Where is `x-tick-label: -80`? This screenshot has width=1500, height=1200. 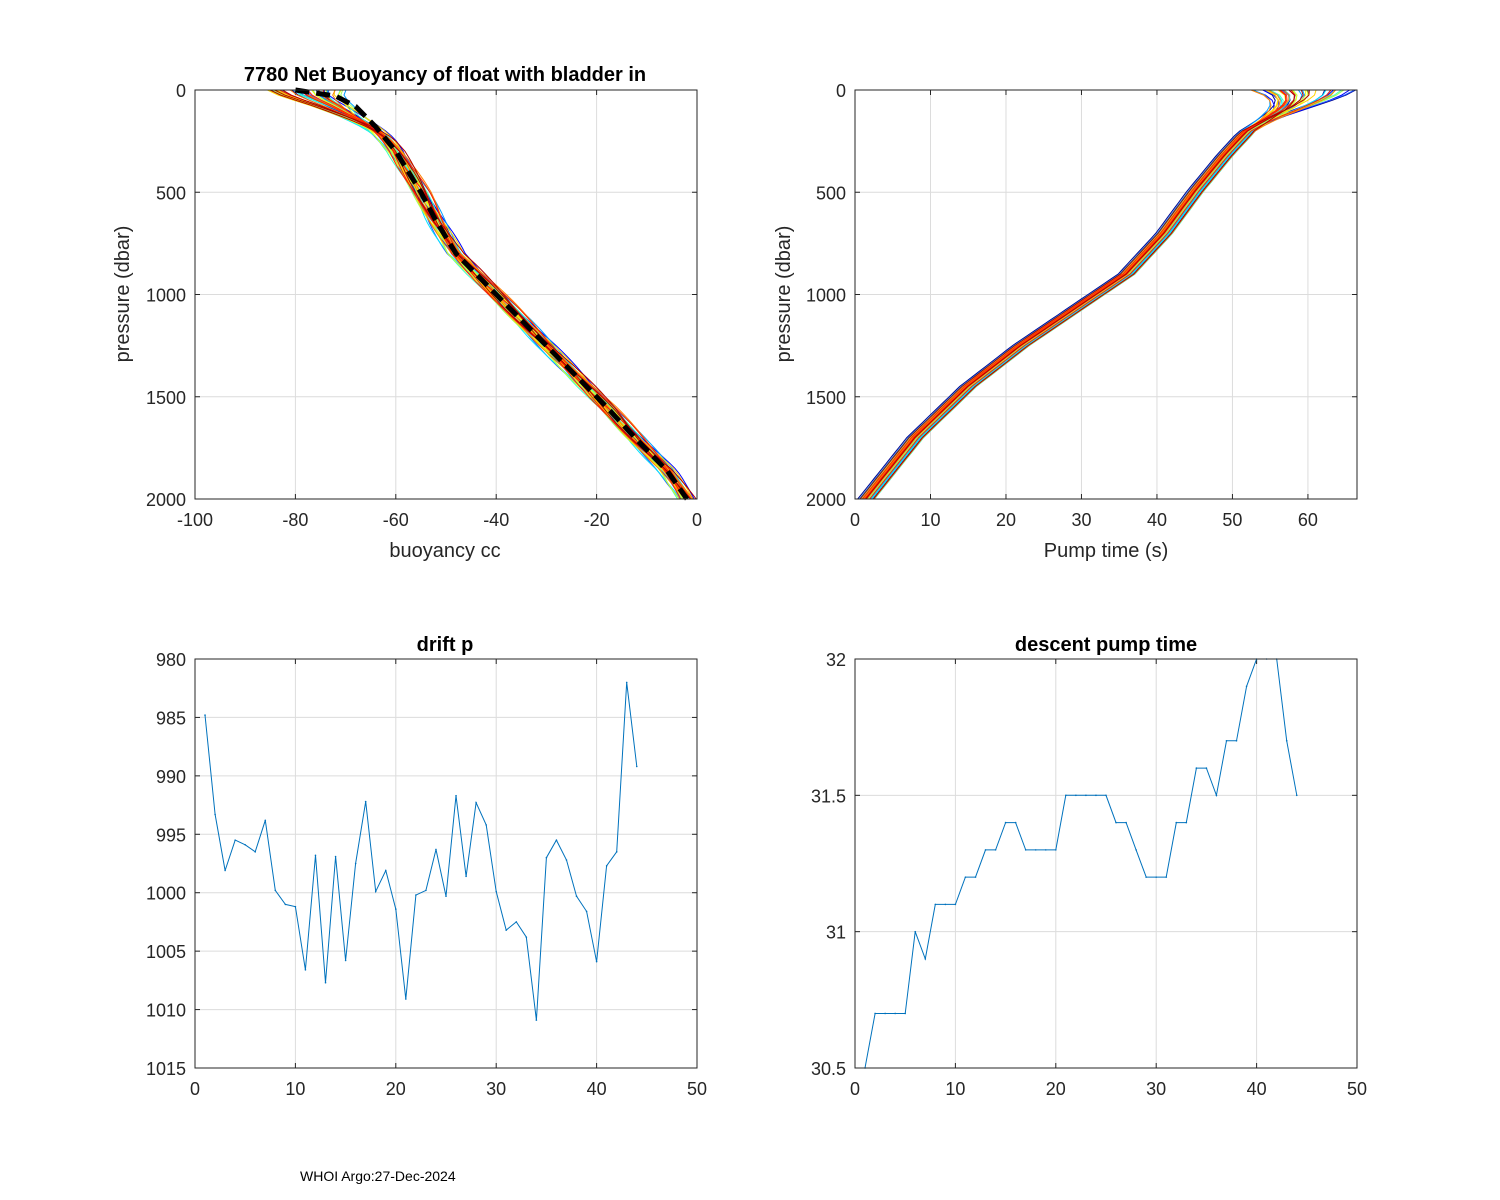
x-tick-label: -80 is located at coordinates (295, 520).